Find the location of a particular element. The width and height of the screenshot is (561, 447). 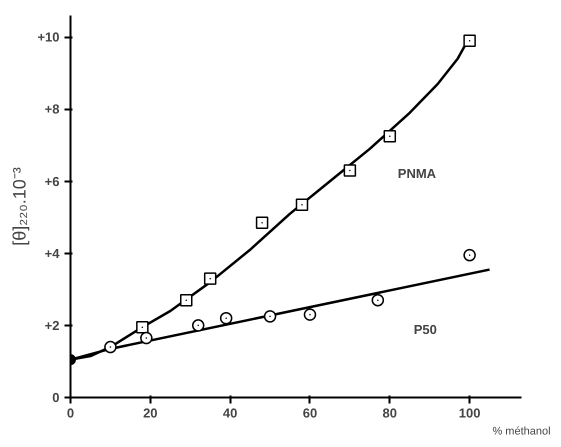

text: P50 is located at coordinates (425, 330).